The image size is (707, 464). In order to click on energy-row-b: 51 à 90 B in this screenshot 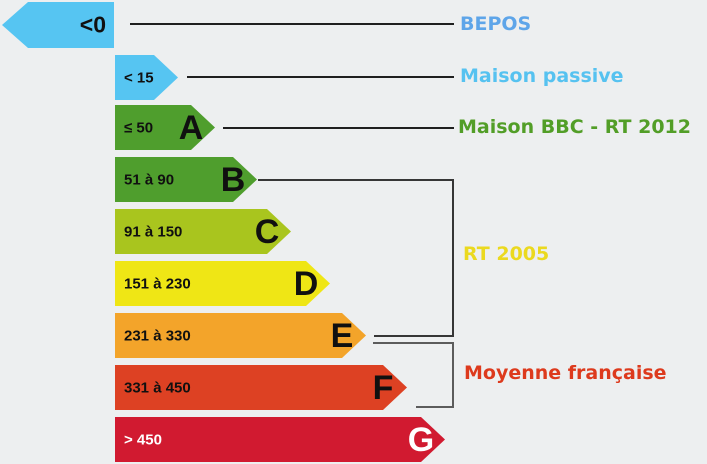, I will do `click(353, 179)`.